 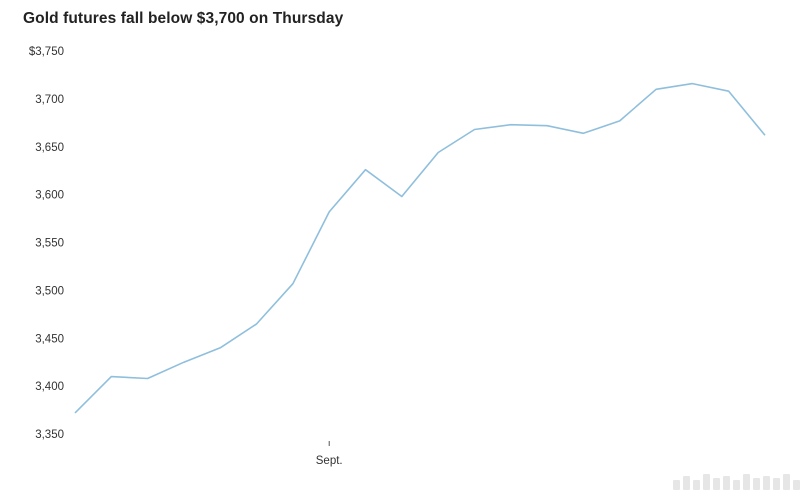 What do you see at coordinates (49, 100) in the screenshot?
I see `y-tick-label: 3,700` at bounding box center [49, 100].